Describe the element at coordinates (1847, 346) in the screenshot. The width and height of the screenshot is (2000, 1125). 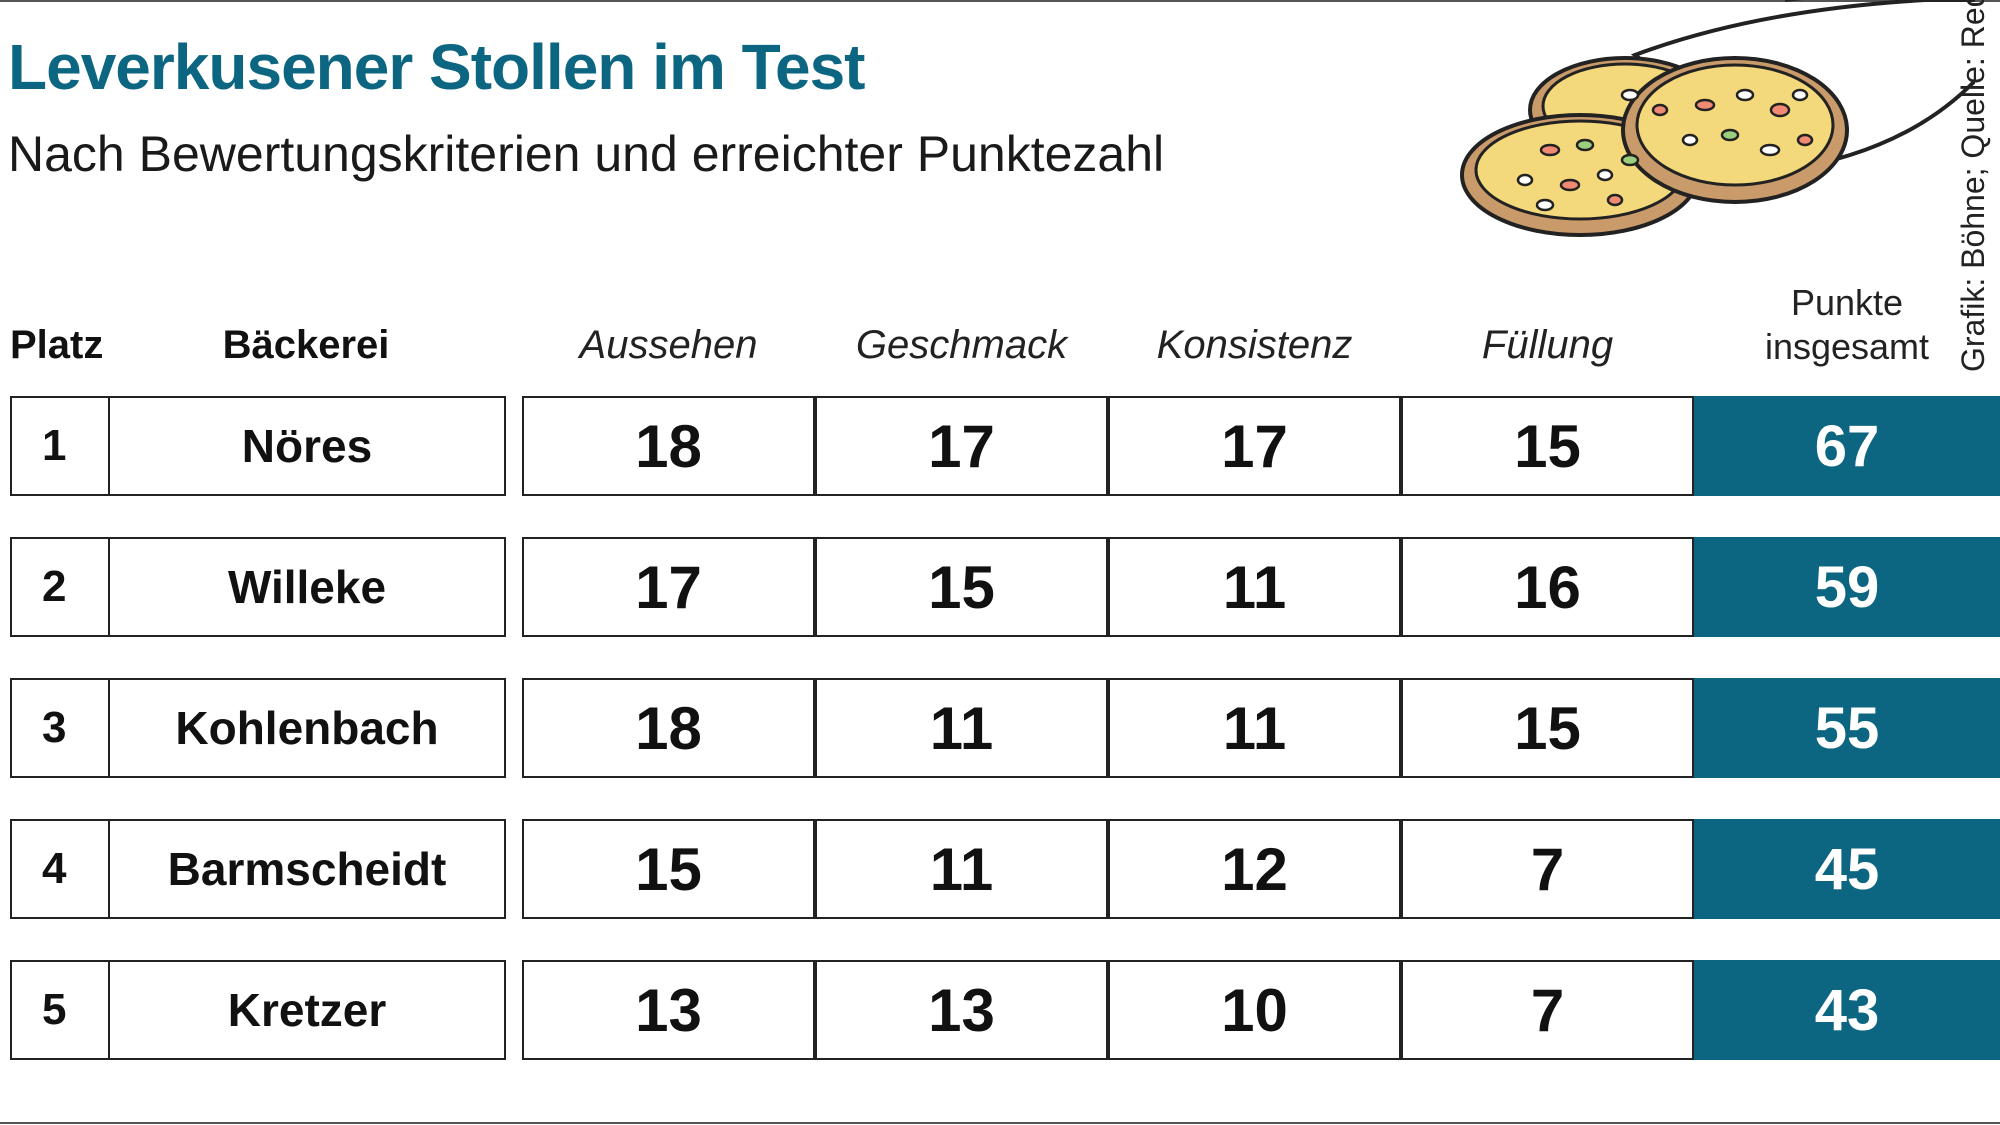
I see `header-total-line2: insgesamt` at that location.